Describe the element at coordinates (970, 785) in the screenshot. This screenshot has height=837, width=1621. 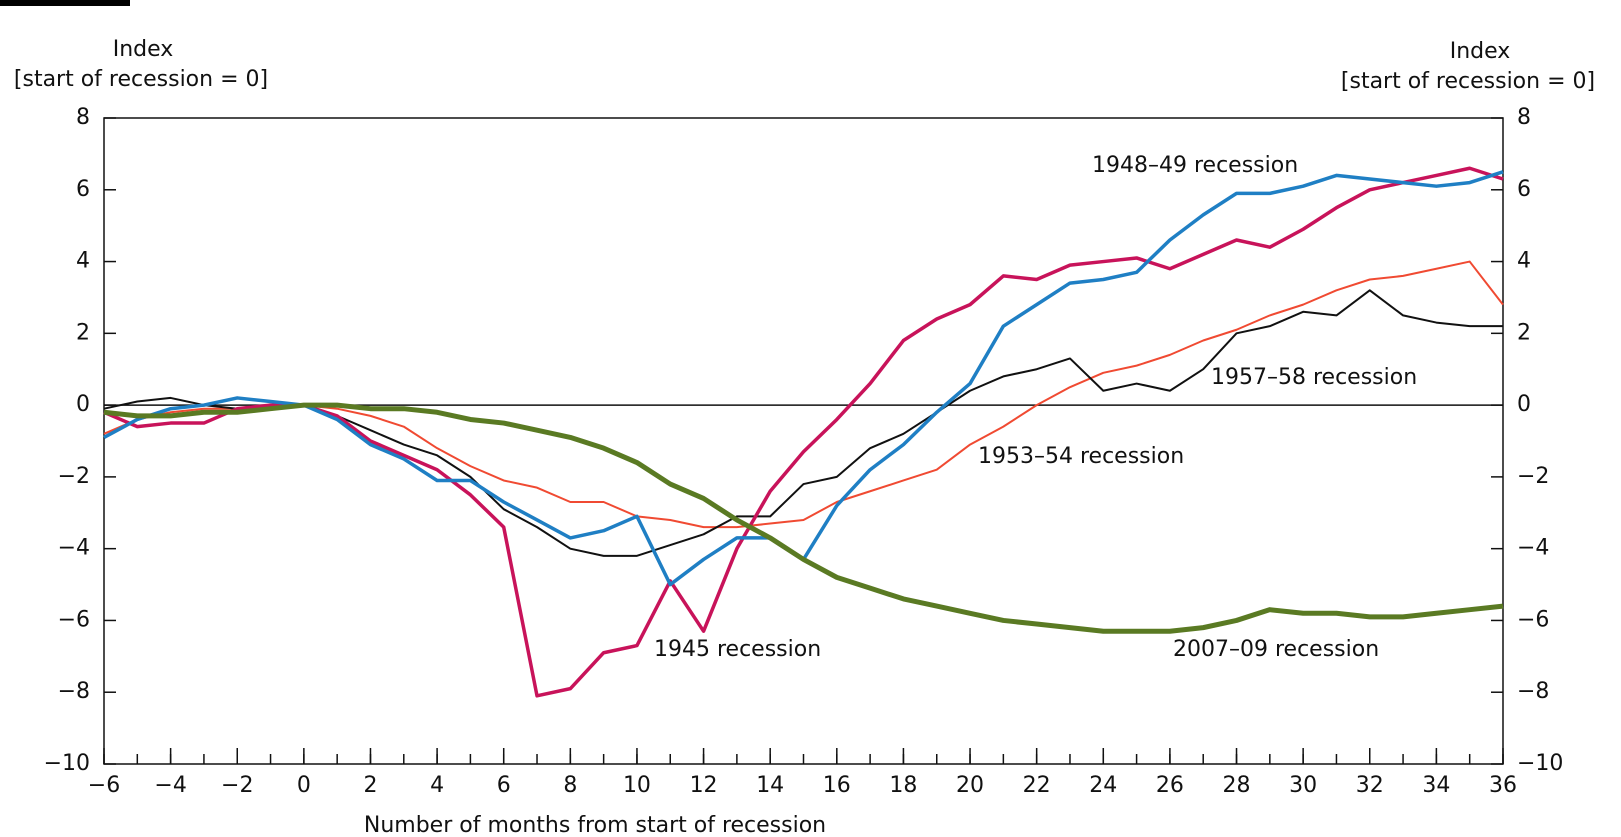
I see `x-tick-label: 20` at that location.